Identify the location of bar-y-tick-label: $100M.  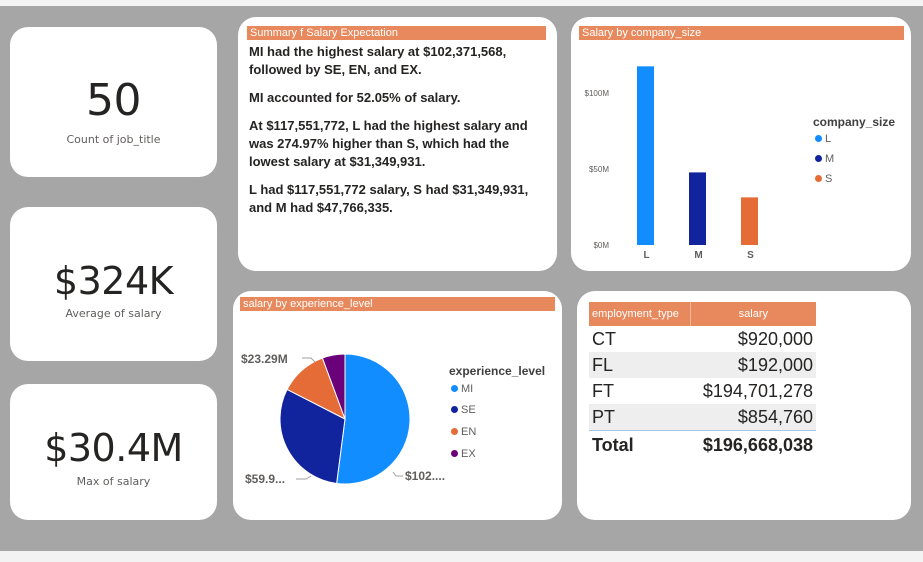
(597, 93).